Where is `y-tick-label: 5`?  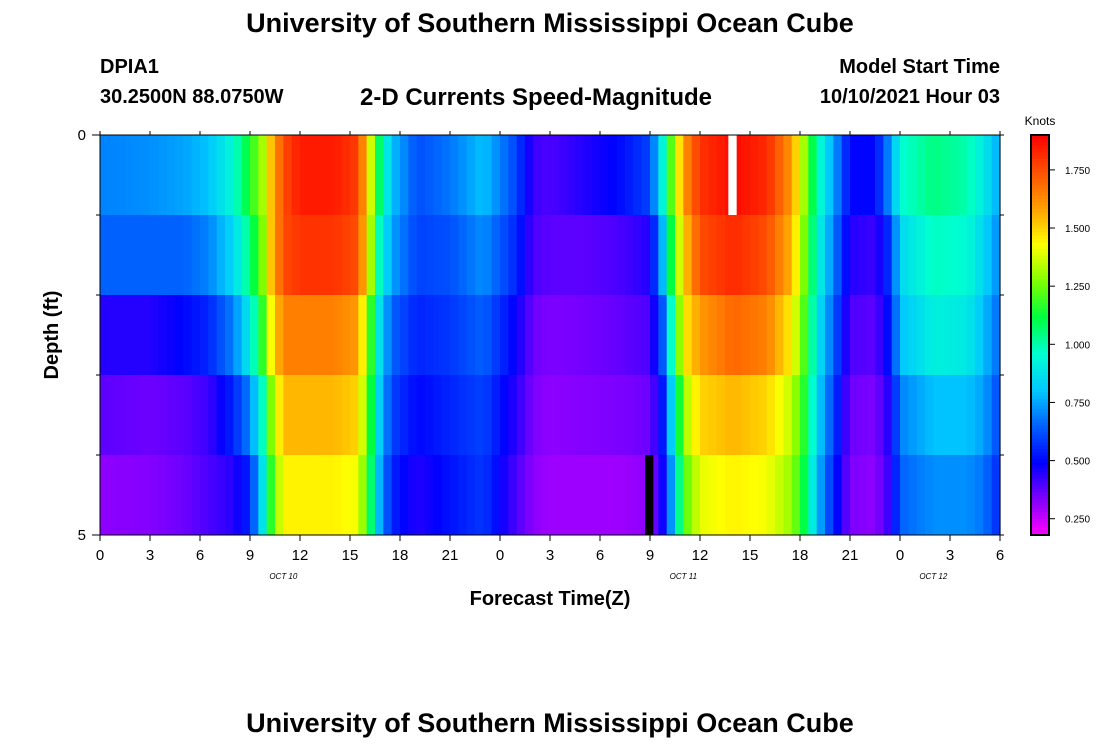
y-tick-label: 5 is located at coordinates (82, 535).